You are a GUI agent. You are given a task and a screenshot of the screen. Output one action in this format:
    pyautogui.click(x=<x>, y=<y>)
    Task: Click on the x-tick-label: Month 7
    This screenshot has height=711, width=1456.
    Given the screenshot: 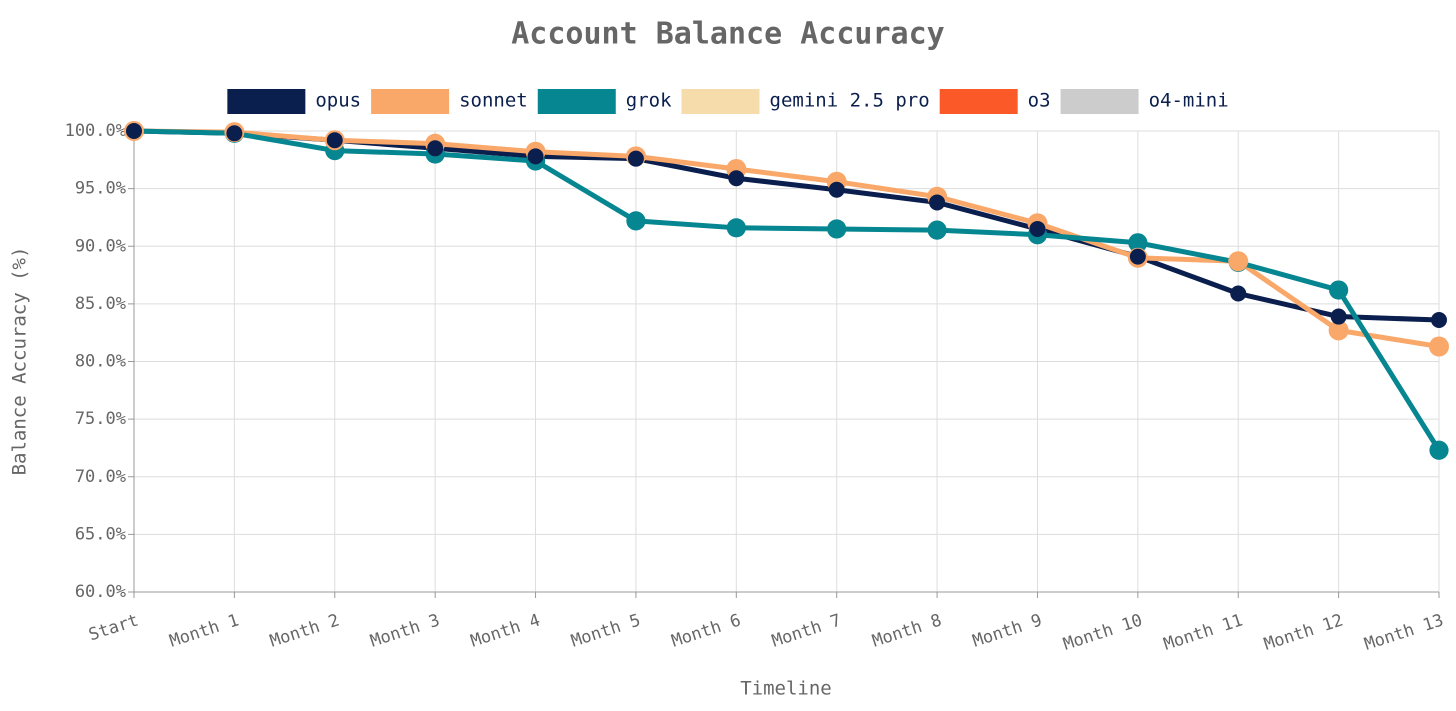 What is the action you would take?
    pyautogui.click(x=806, y=630)
    